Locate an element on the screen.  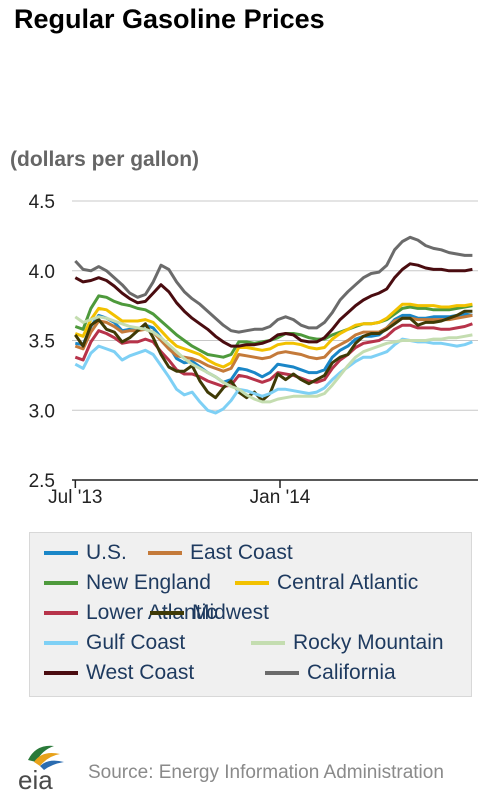
legend-item: West Coast is located at coordinates (119, 673).